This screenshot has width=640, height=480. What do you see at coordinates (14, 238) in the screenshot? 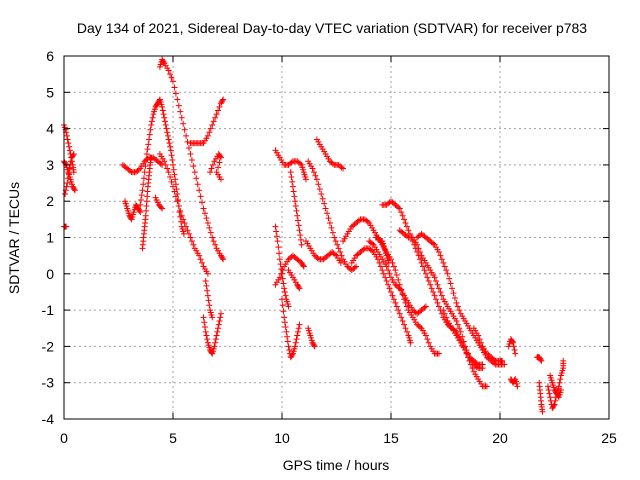
I see `y-axis-label: SDTVAR / TECUs` at bounding box center [14, 238].